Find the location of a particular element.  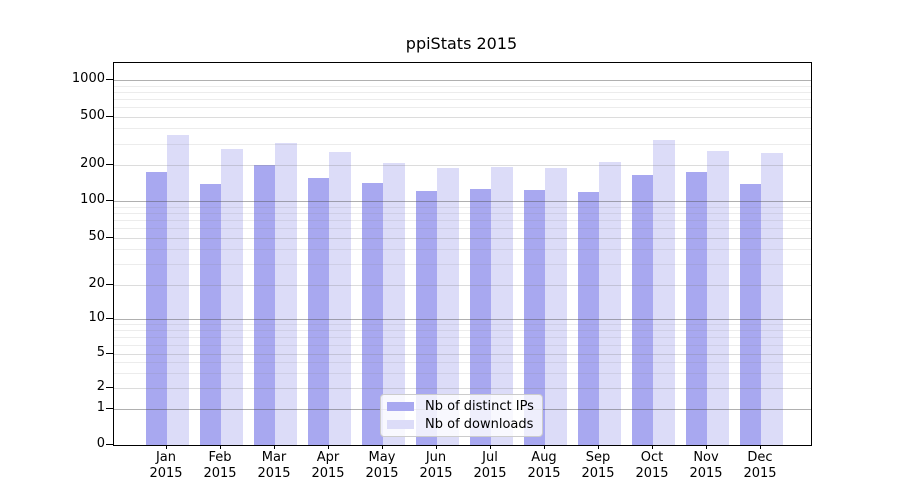

x-tick-label: Mar 2015 is located at coordinates (274, 466).